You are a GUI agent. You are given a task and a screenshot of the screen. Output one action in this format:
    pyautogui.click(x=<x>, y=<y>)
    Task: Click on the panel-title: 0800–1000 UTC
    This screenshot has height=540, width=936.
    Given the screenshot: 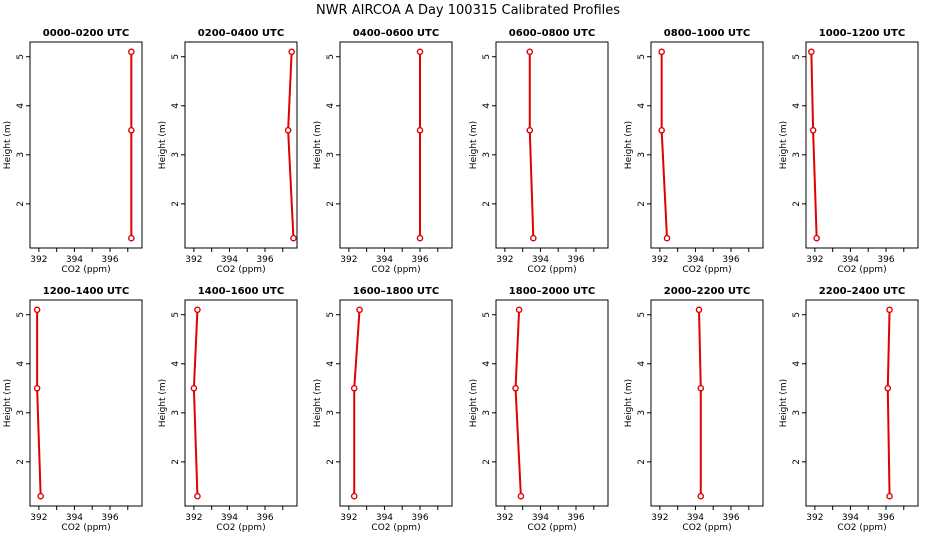 What is the action you would take?
    pyautogui.click(x=707, y=33)
    